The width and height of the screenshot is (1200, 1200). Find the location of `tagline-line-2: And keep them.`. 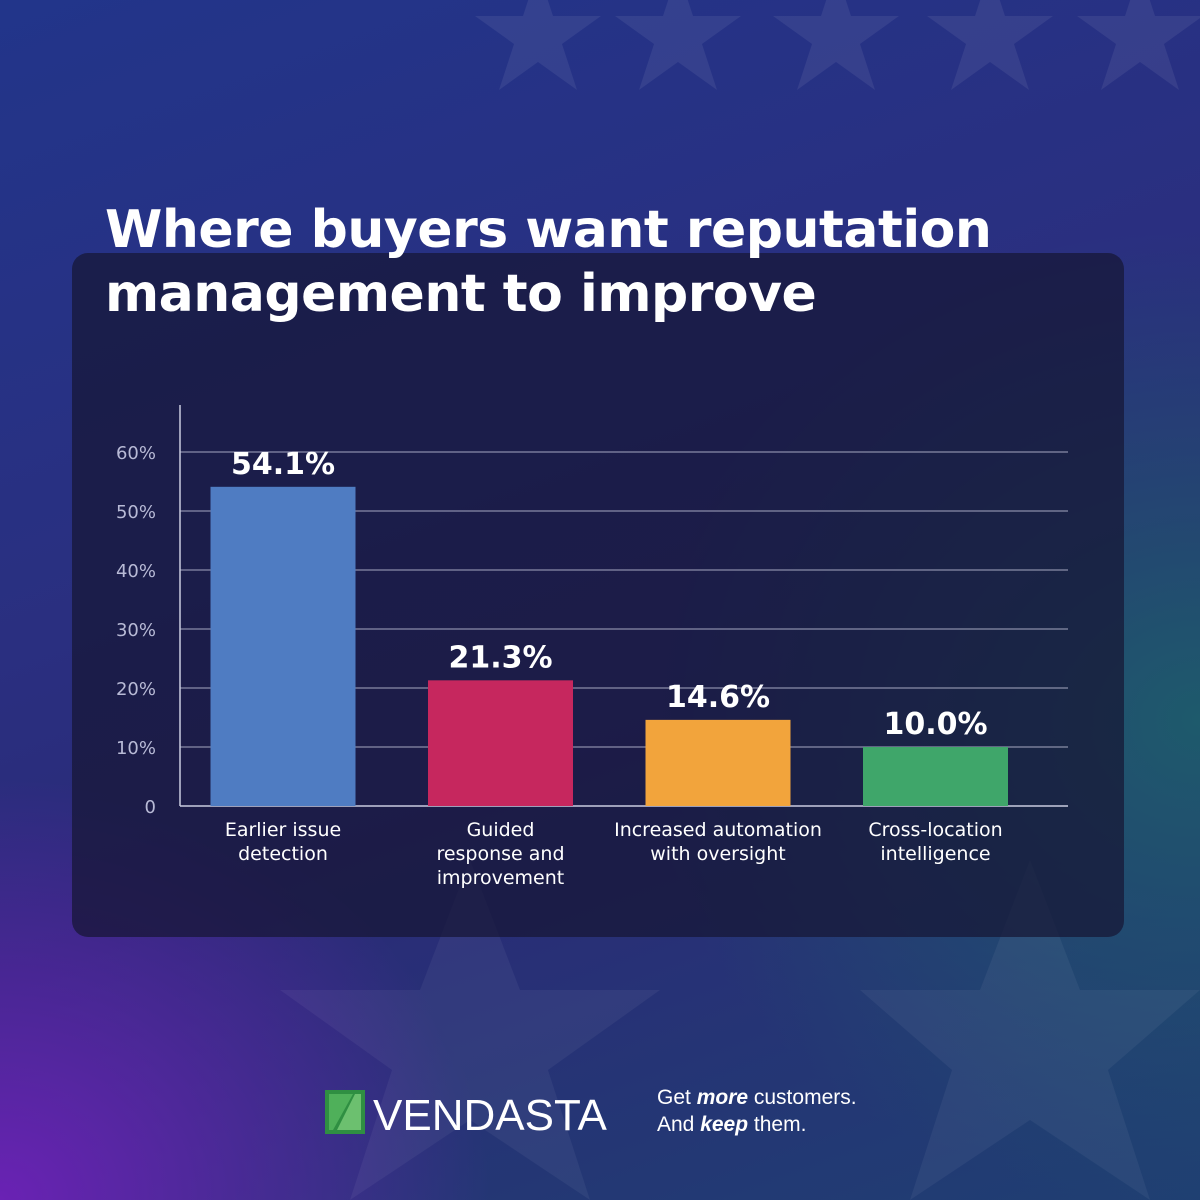

tagline-line-2: And keep them. is located at coordinates (732, 1124).